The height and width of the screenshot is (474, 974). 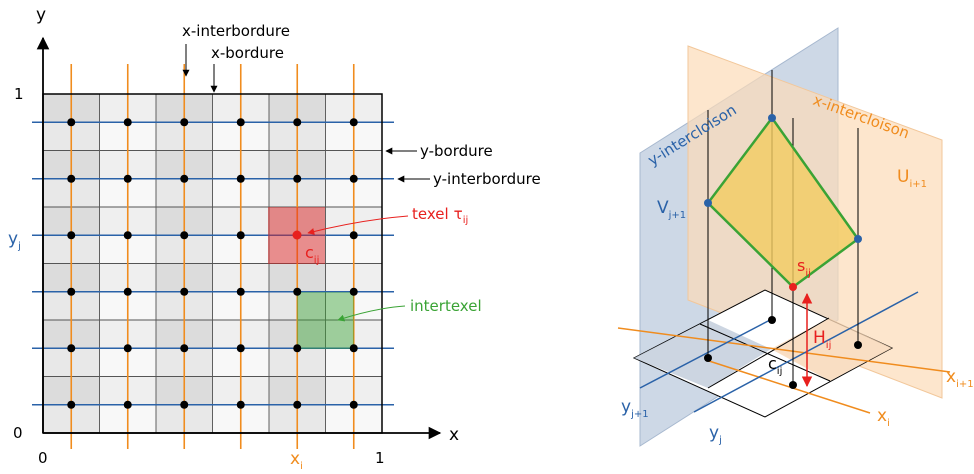 What do you see at coordinates (487, 179) in the screenshot?
I see `y-interbordure-label: y-interbordure` at bounding box center [487, 179].